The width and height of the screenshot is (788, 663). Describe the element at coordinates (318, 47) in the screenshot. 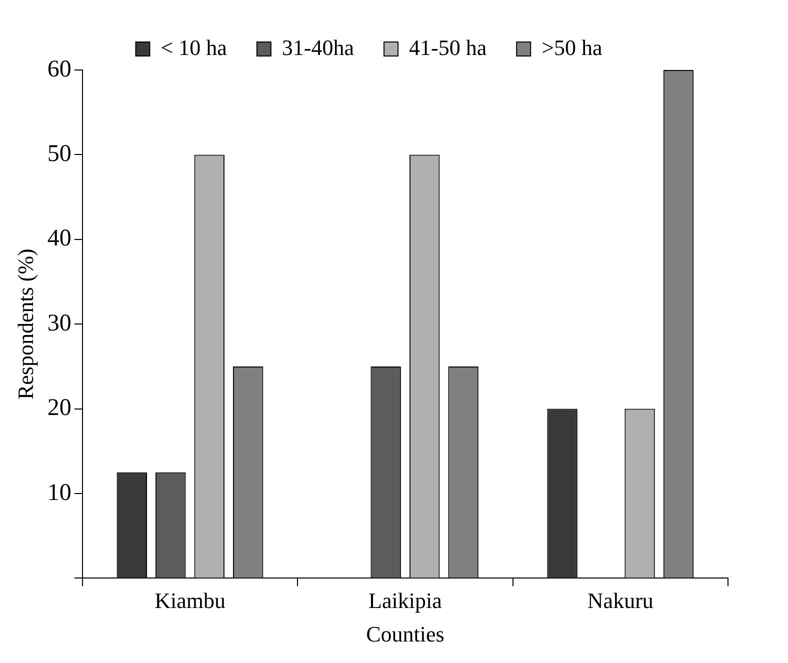

I see `legend-label: 31-40ha` at that location.